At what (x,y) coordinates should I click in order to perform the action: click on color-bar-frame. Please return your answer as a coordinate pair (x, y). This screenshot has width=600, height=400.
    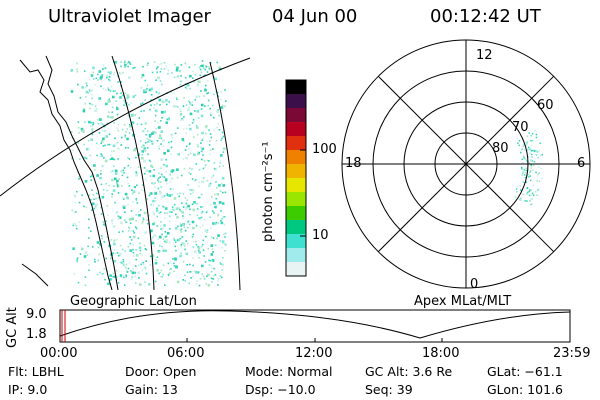
    Looking at the image, I should click on (296, 178).